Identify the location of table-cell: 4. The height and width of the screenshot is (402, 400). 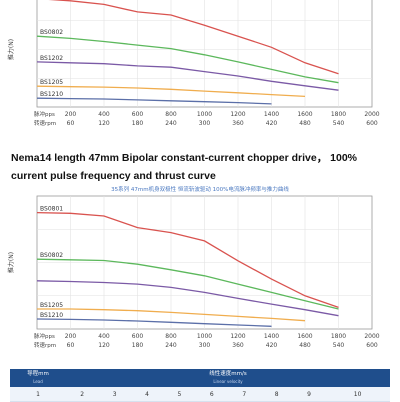
(147, 394).